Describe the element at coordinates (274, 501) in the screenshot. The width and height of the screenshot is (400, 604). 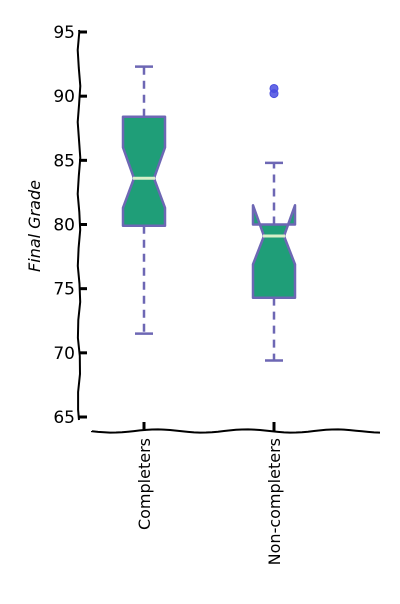
I see `x-tick-label-non-completers: Non-completers` at that location.